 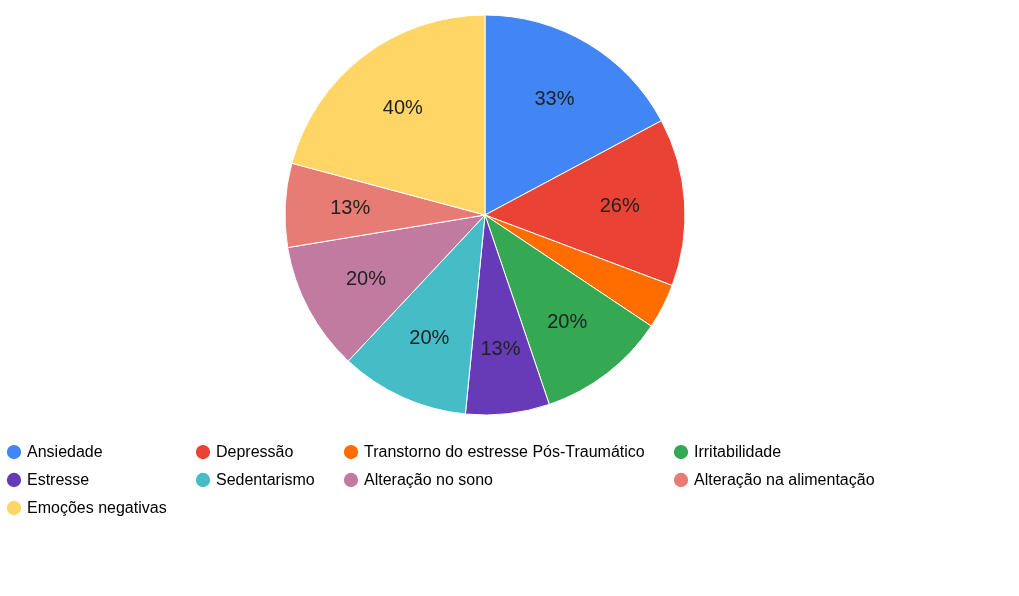 What do you see at coordinates (97, 507) in the screenshot?
I see `legend-label: Emoções negativas` at bounding box center [97, 507].